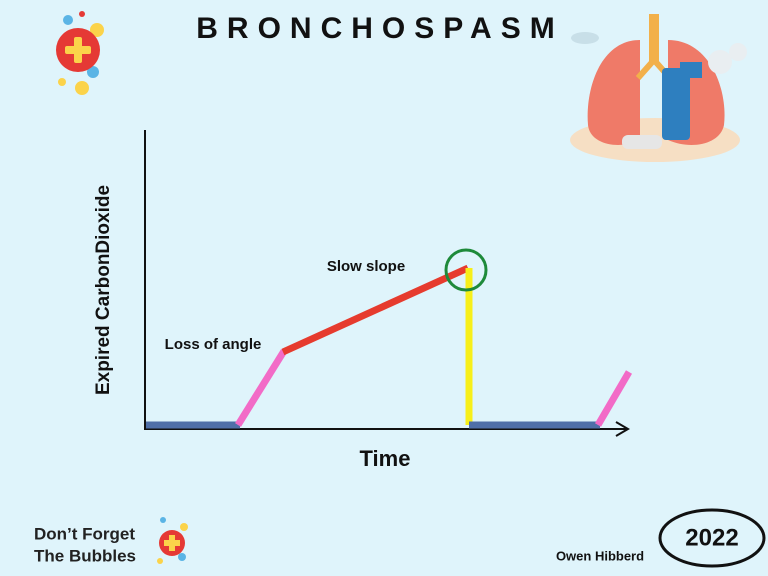 The height and width of the screenshot is (576, 768). I want to click on annotation: Loss of angle, so click(213, 344).